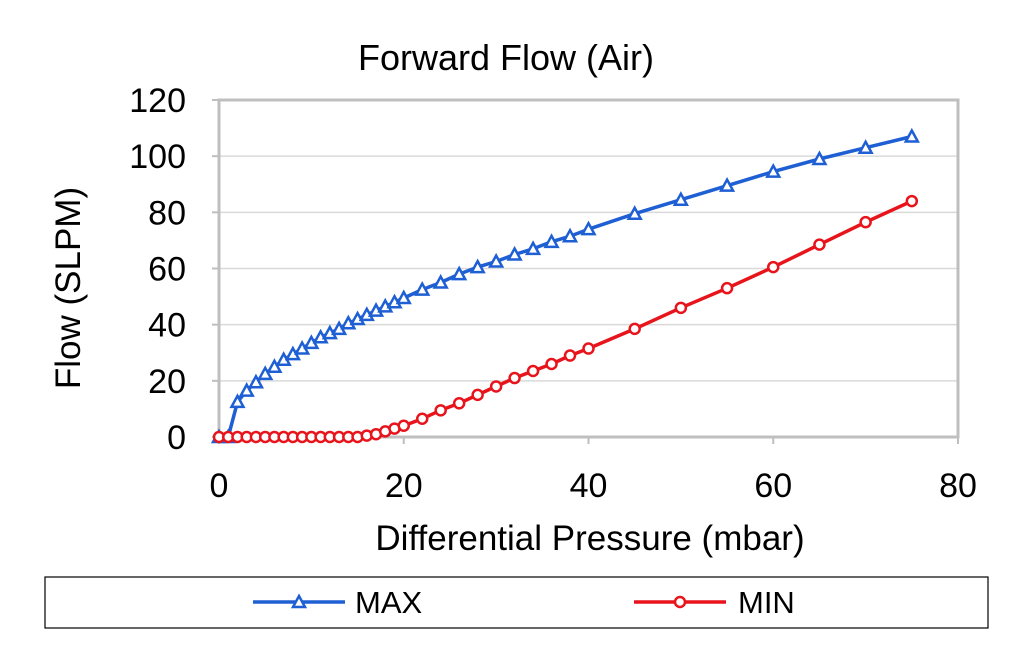 Image resolution: width=1033 pixels, height=648 pixels. What do you see at coordinates (157, 157) in the screenshot?
I see `y-tick-label: 100` at bounding box center [157, 157].